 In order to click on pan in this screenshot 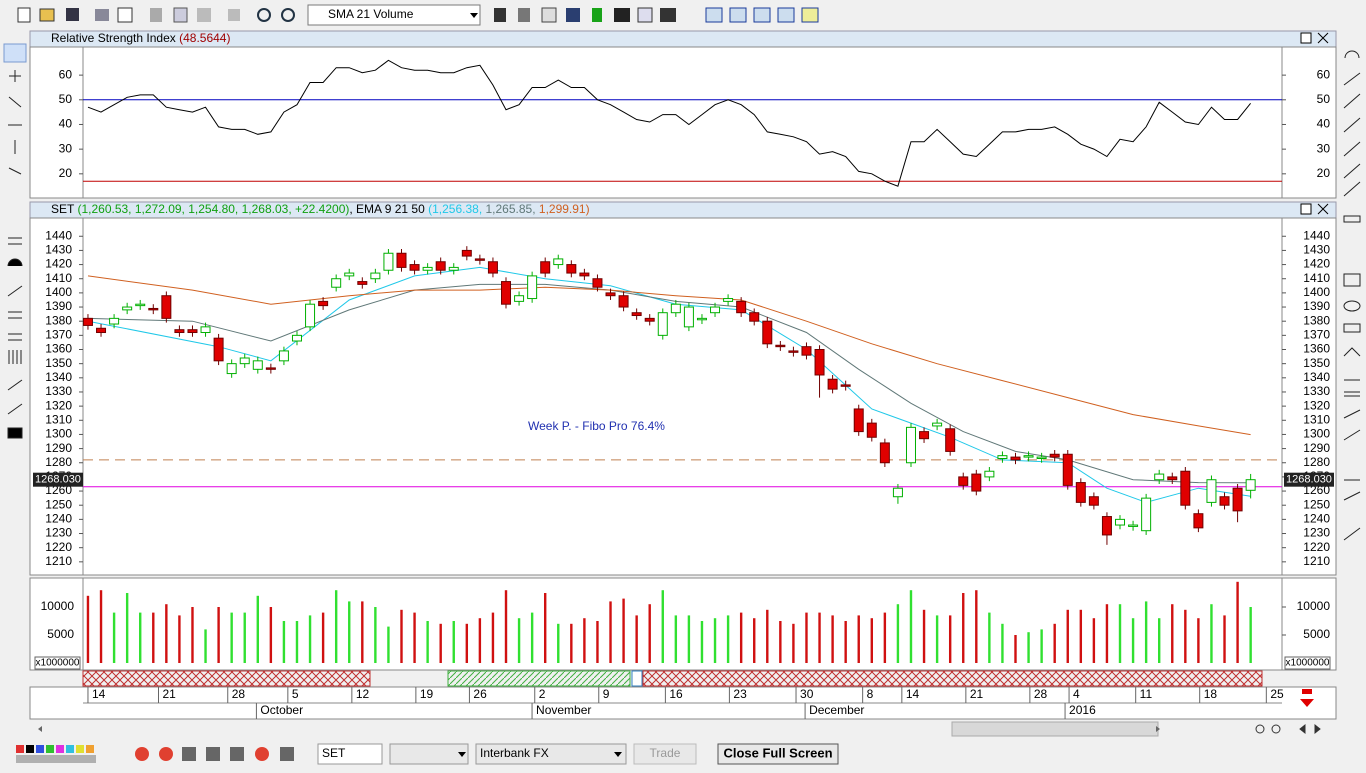, I will do `click(1310, 729)`.